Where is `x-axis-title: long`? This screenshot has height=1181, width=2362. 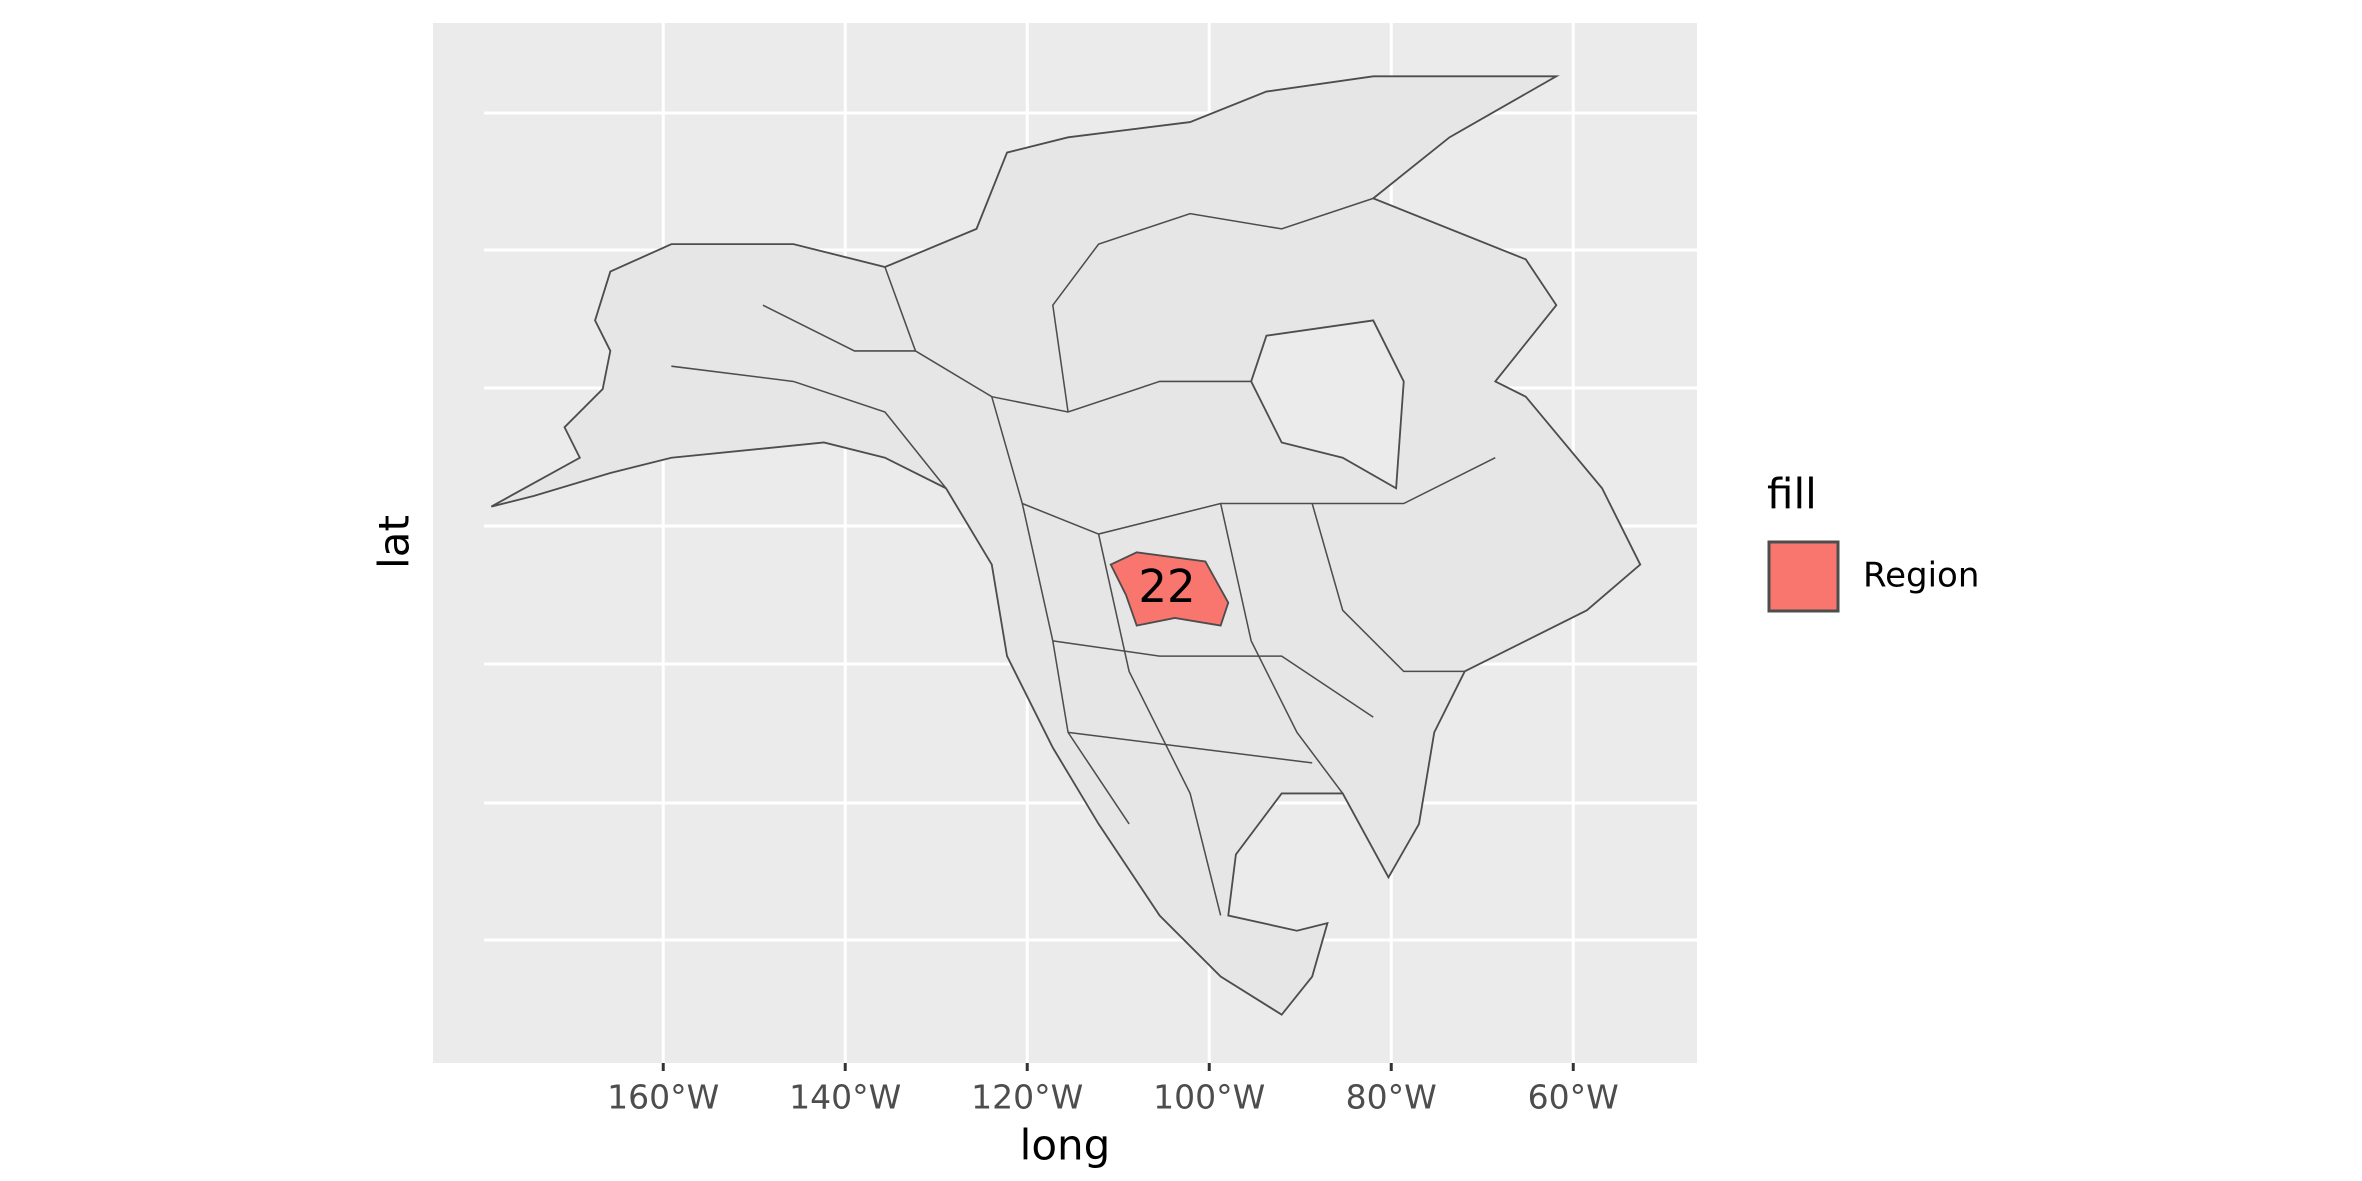 x-axis-title: long is located at coordinates (1065, 1145).